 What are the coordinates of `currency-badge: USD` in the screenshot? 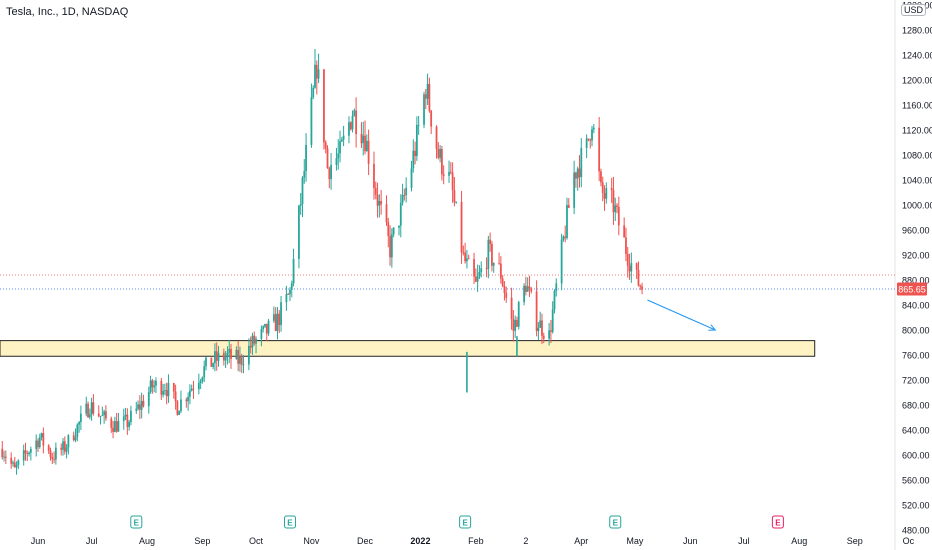 It's located at (914, 10).